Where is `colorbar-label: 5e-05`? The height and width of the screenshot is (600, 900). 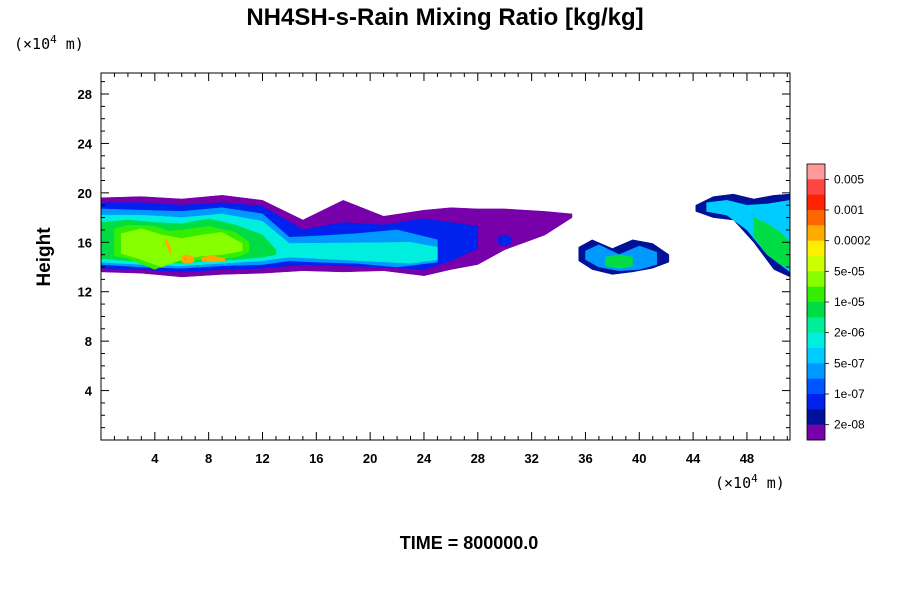
colorbar-label: 5e-05 is located at coordinates (849, 271).